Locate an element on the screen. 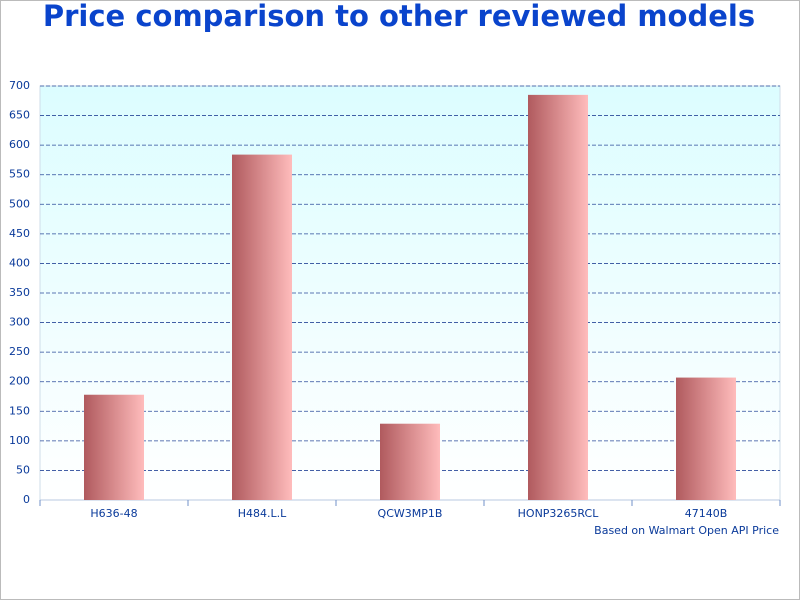 This screenshot has width=800, height=600. y-tick-label: 650 is located at coordinates (19, 115).